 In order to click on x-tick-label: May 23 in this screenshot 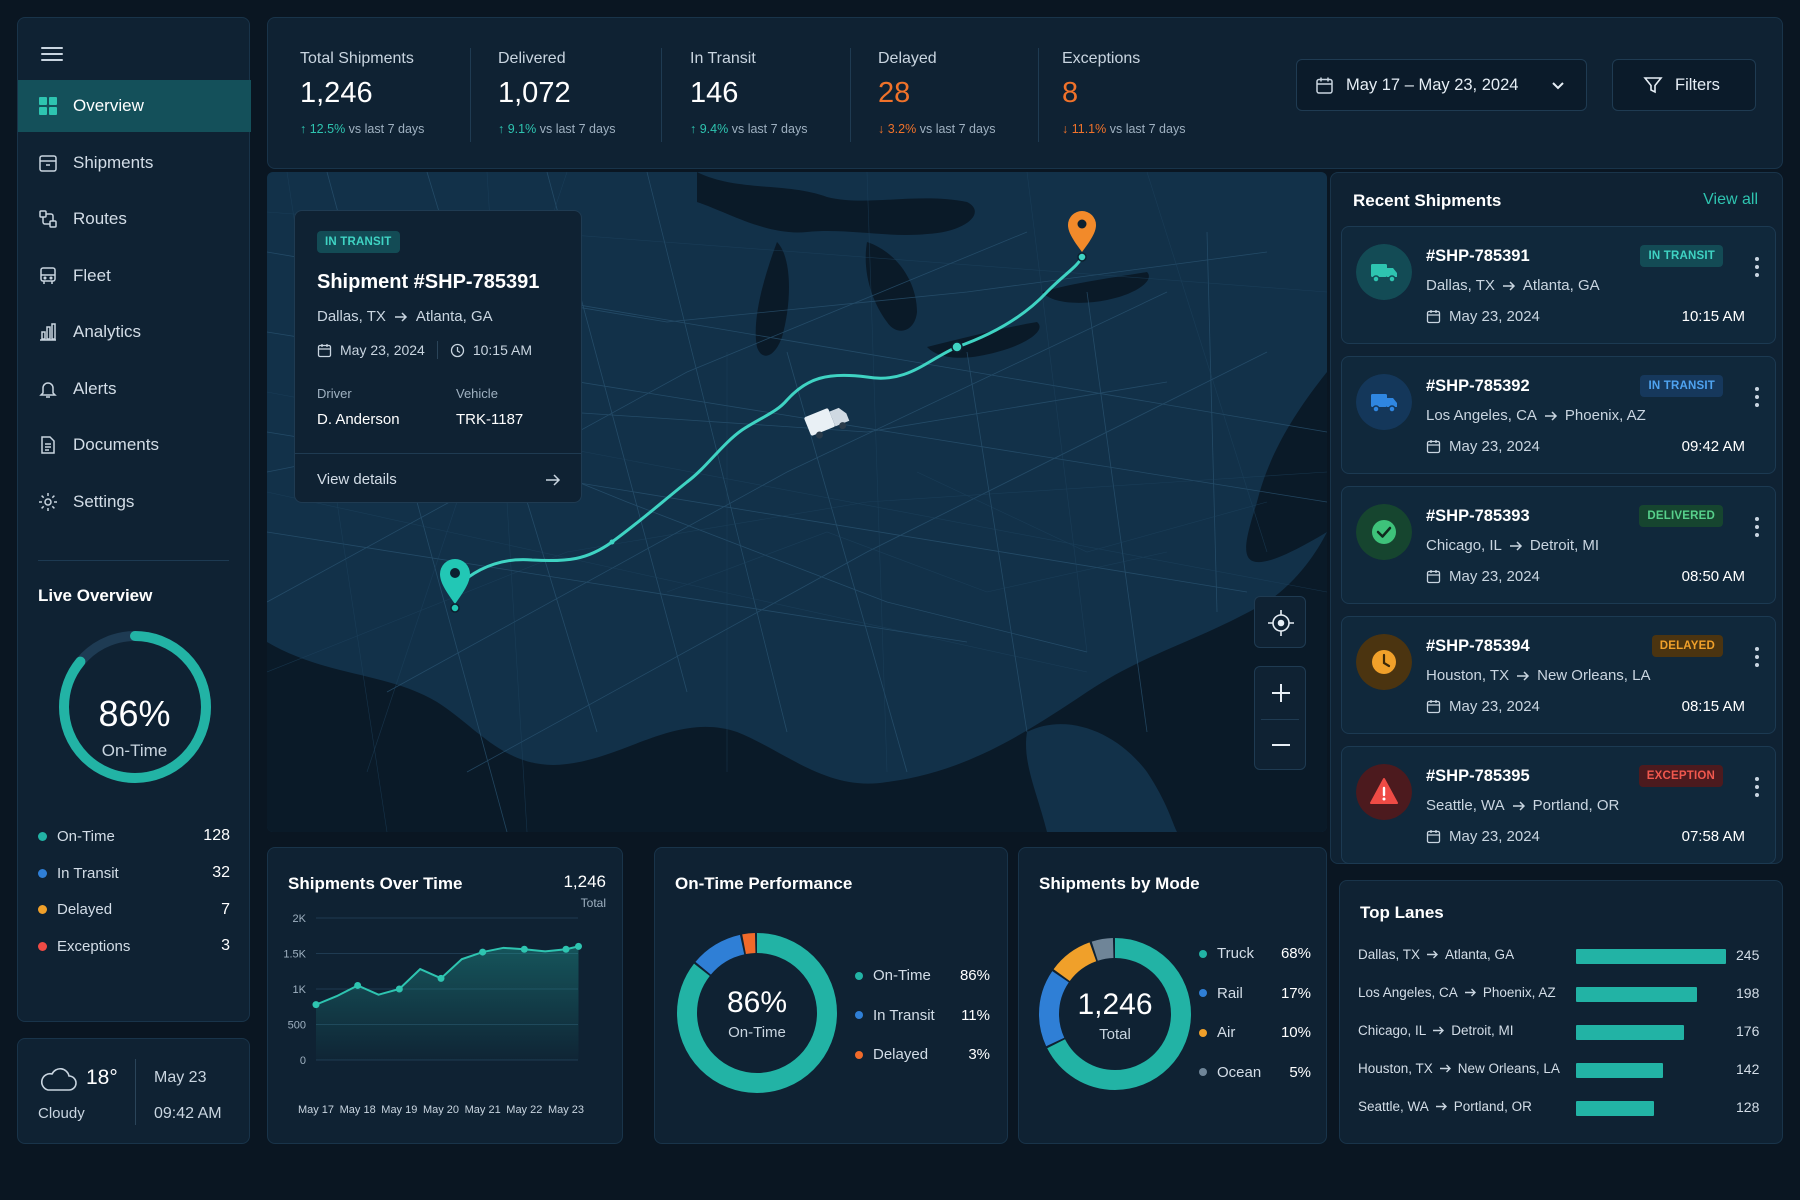, I will do `click(566, 1110)`.